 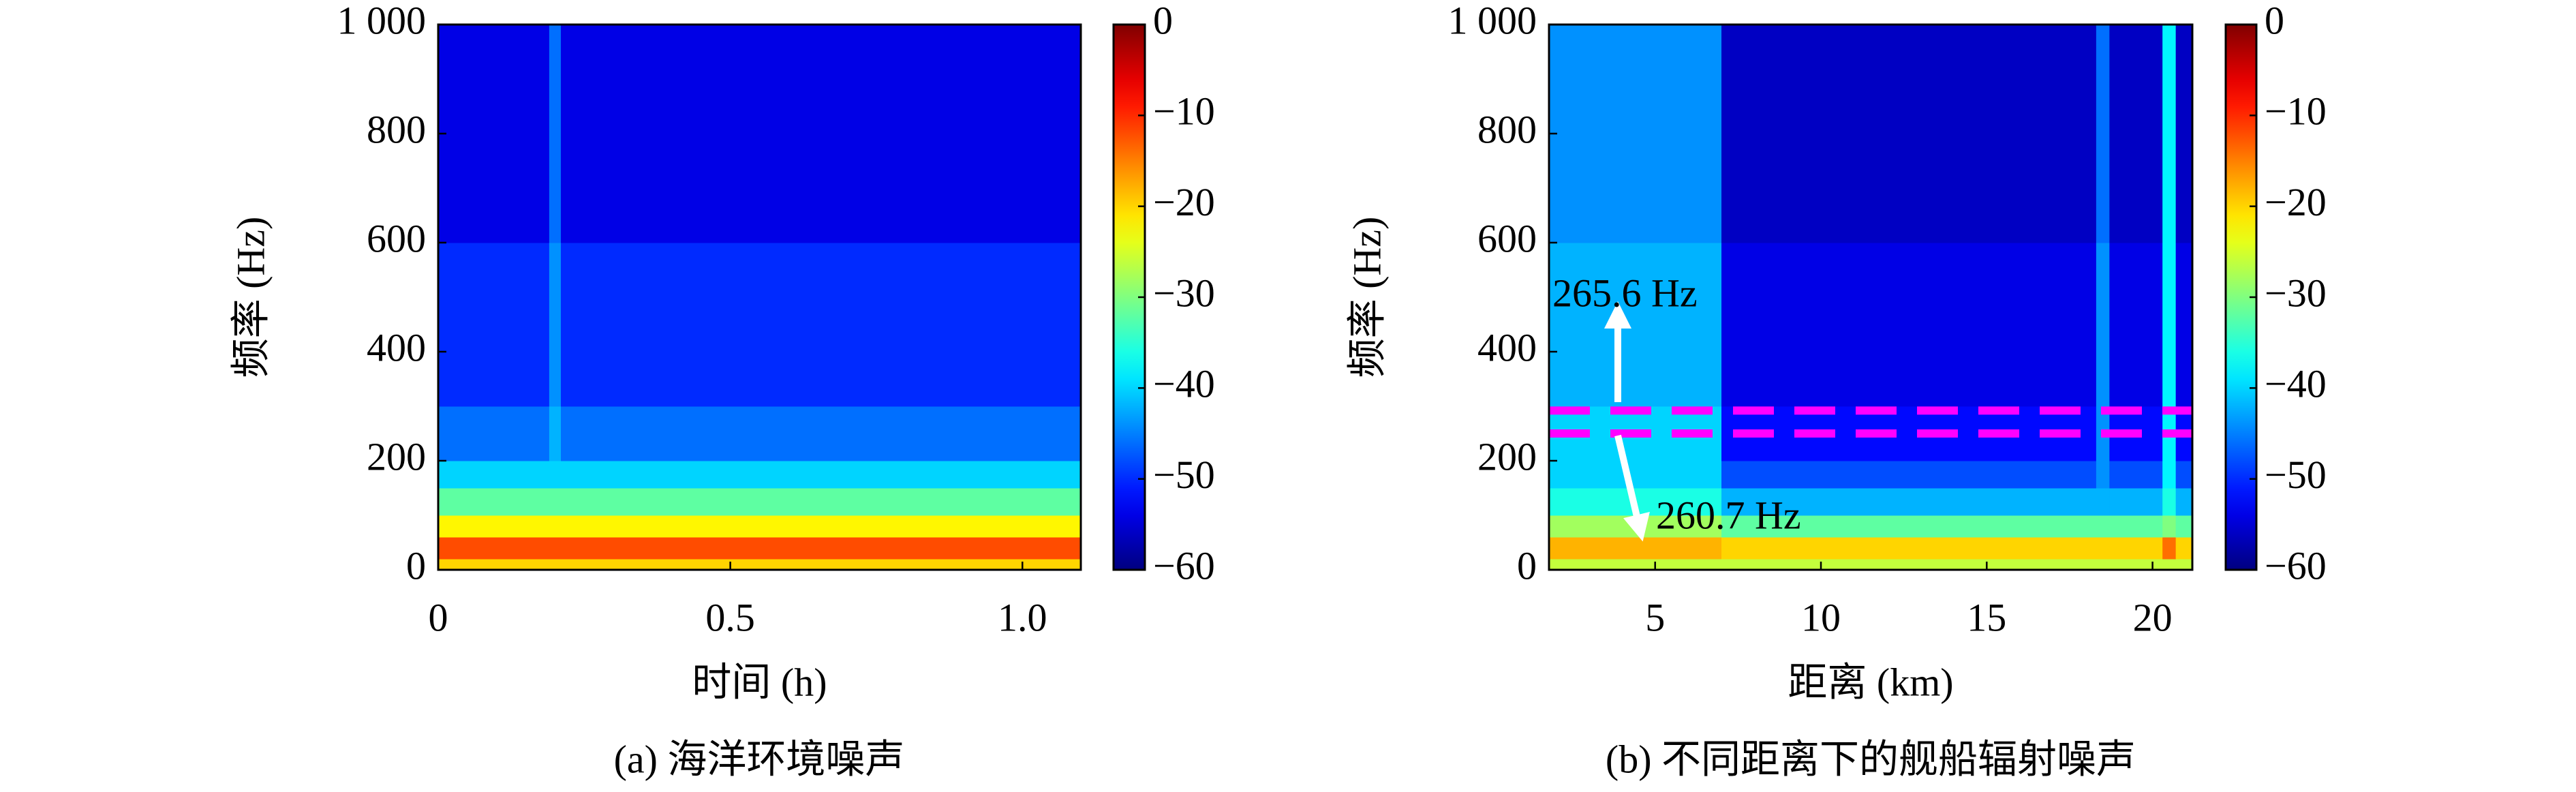 I want to click on annotation: 260.7 Hz, so click(x=1728, y=515).